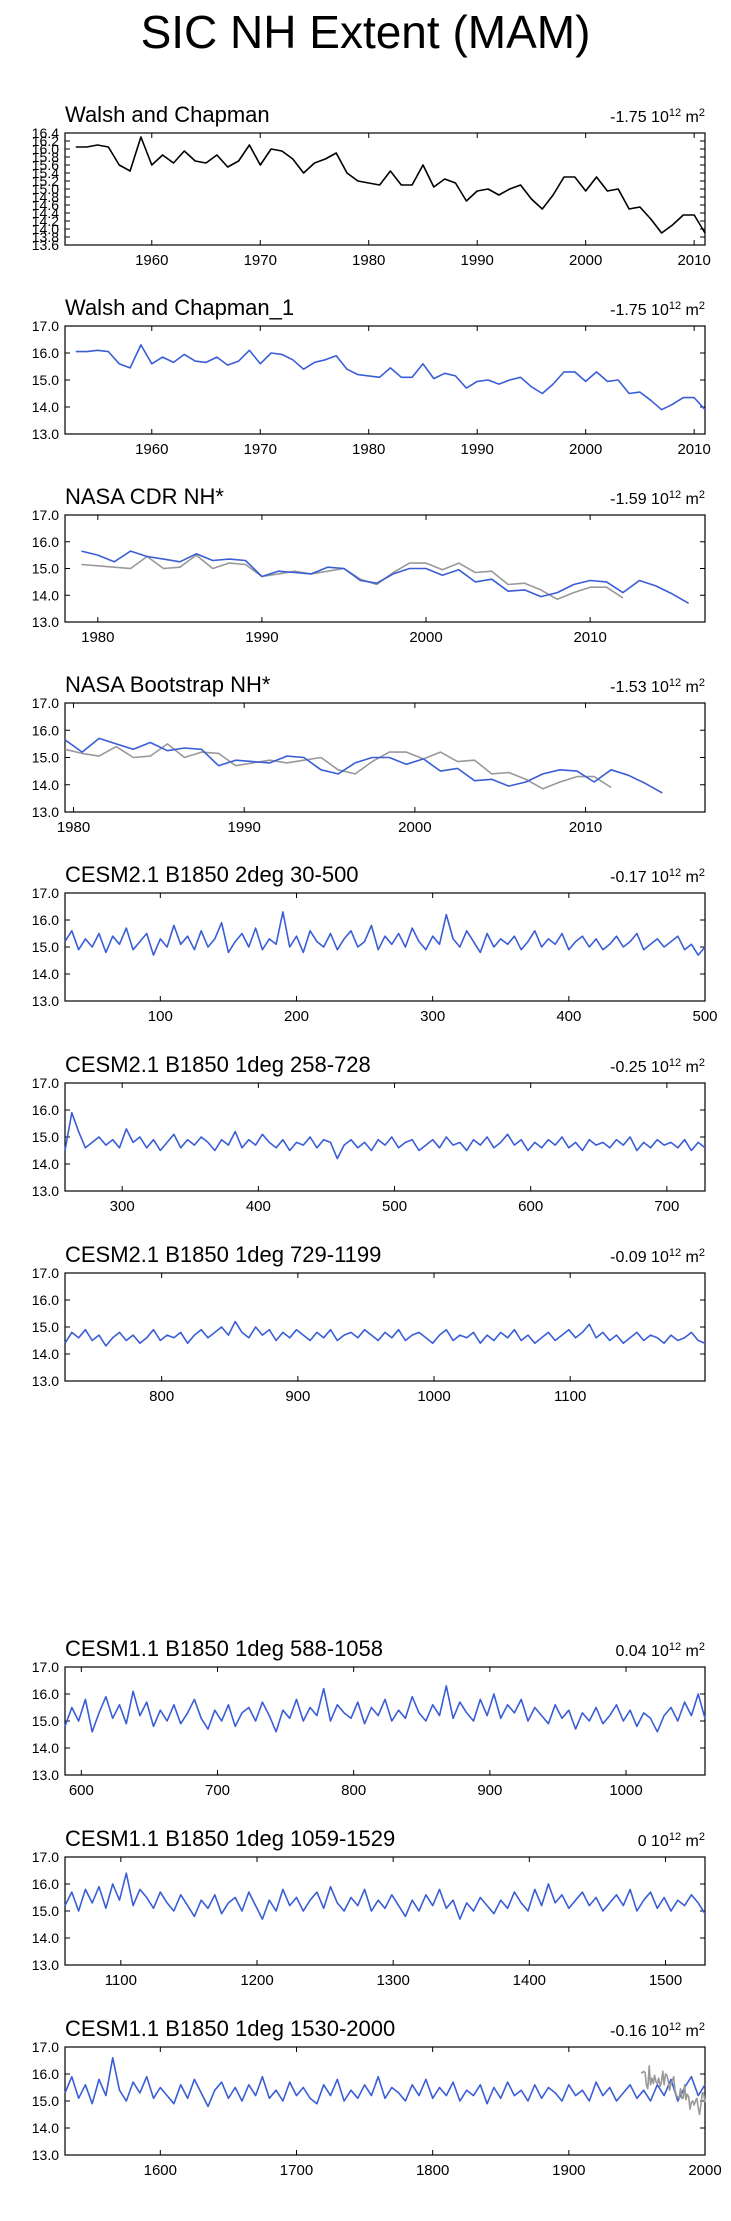  What do you see at coordinates (657, 498) in the screenshot?
I see `trend-label: -1.59 1012 m2` at bounding box center [657, 498].